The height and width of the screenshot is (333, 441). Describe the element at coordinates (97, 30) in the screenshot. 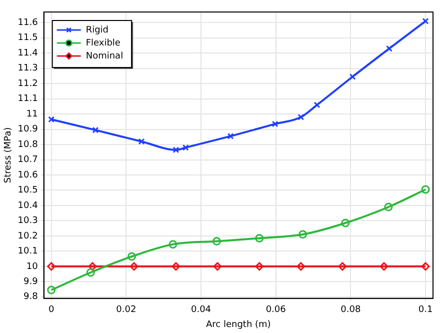

I see `legend-label: Rigid` at that location.